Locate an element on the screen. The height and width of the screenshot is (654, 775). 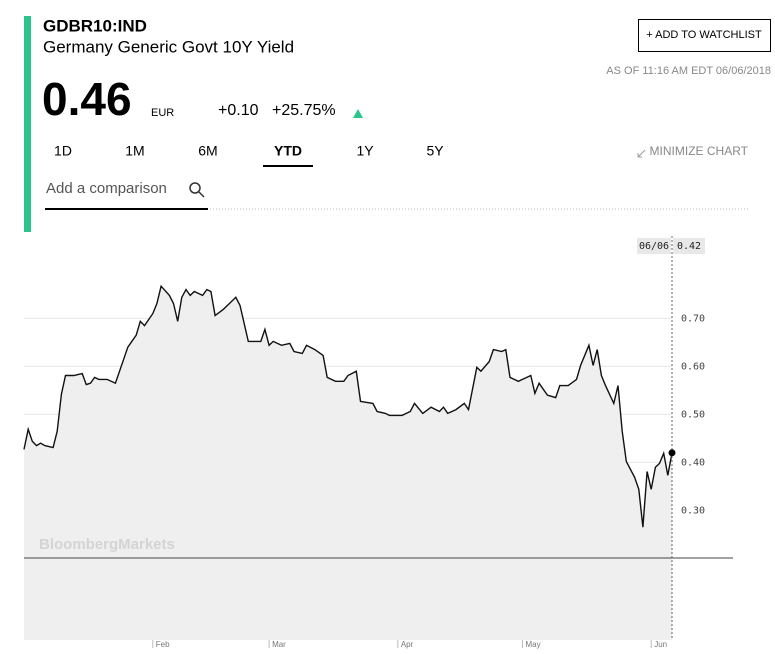
y-tick-label: 0.50 is located at coordinates (693, 414).